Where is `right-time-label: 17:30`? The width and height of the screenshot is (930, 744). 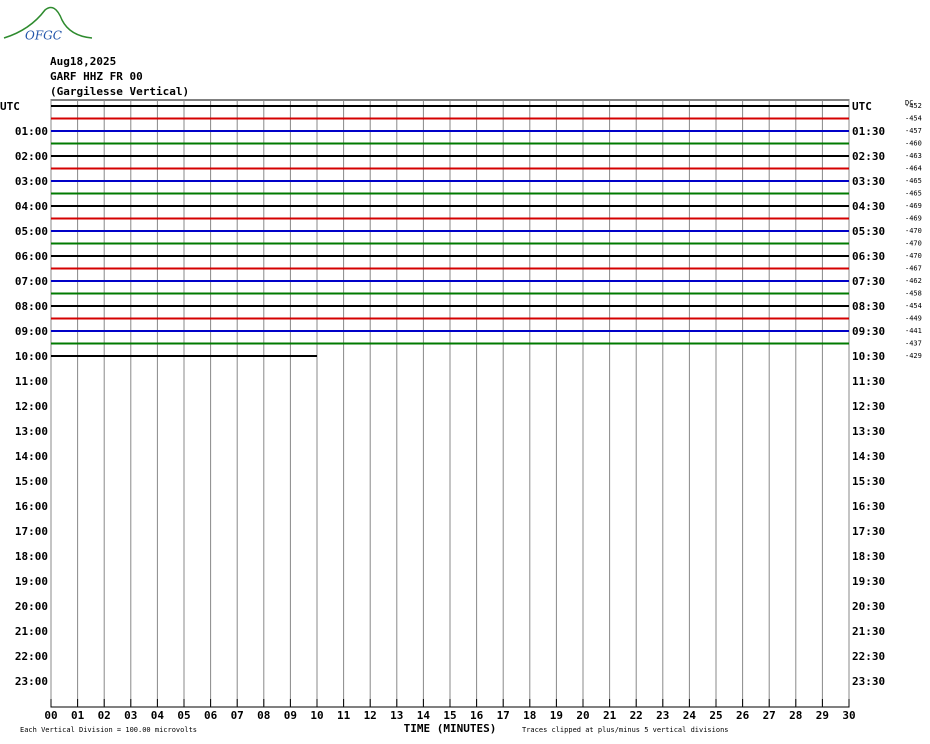
right-time-label: 17:30 is located at coordinates (868, 531).